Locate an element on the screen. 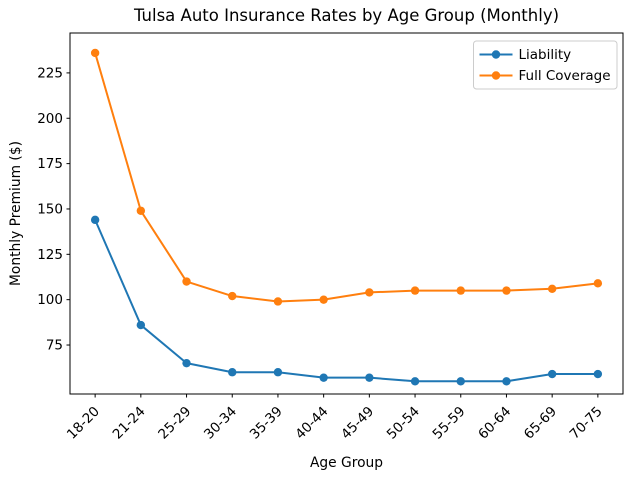 This screenshot has width=640, height=480. x-axis-label: Age Group is located at coordinates (346, 463).